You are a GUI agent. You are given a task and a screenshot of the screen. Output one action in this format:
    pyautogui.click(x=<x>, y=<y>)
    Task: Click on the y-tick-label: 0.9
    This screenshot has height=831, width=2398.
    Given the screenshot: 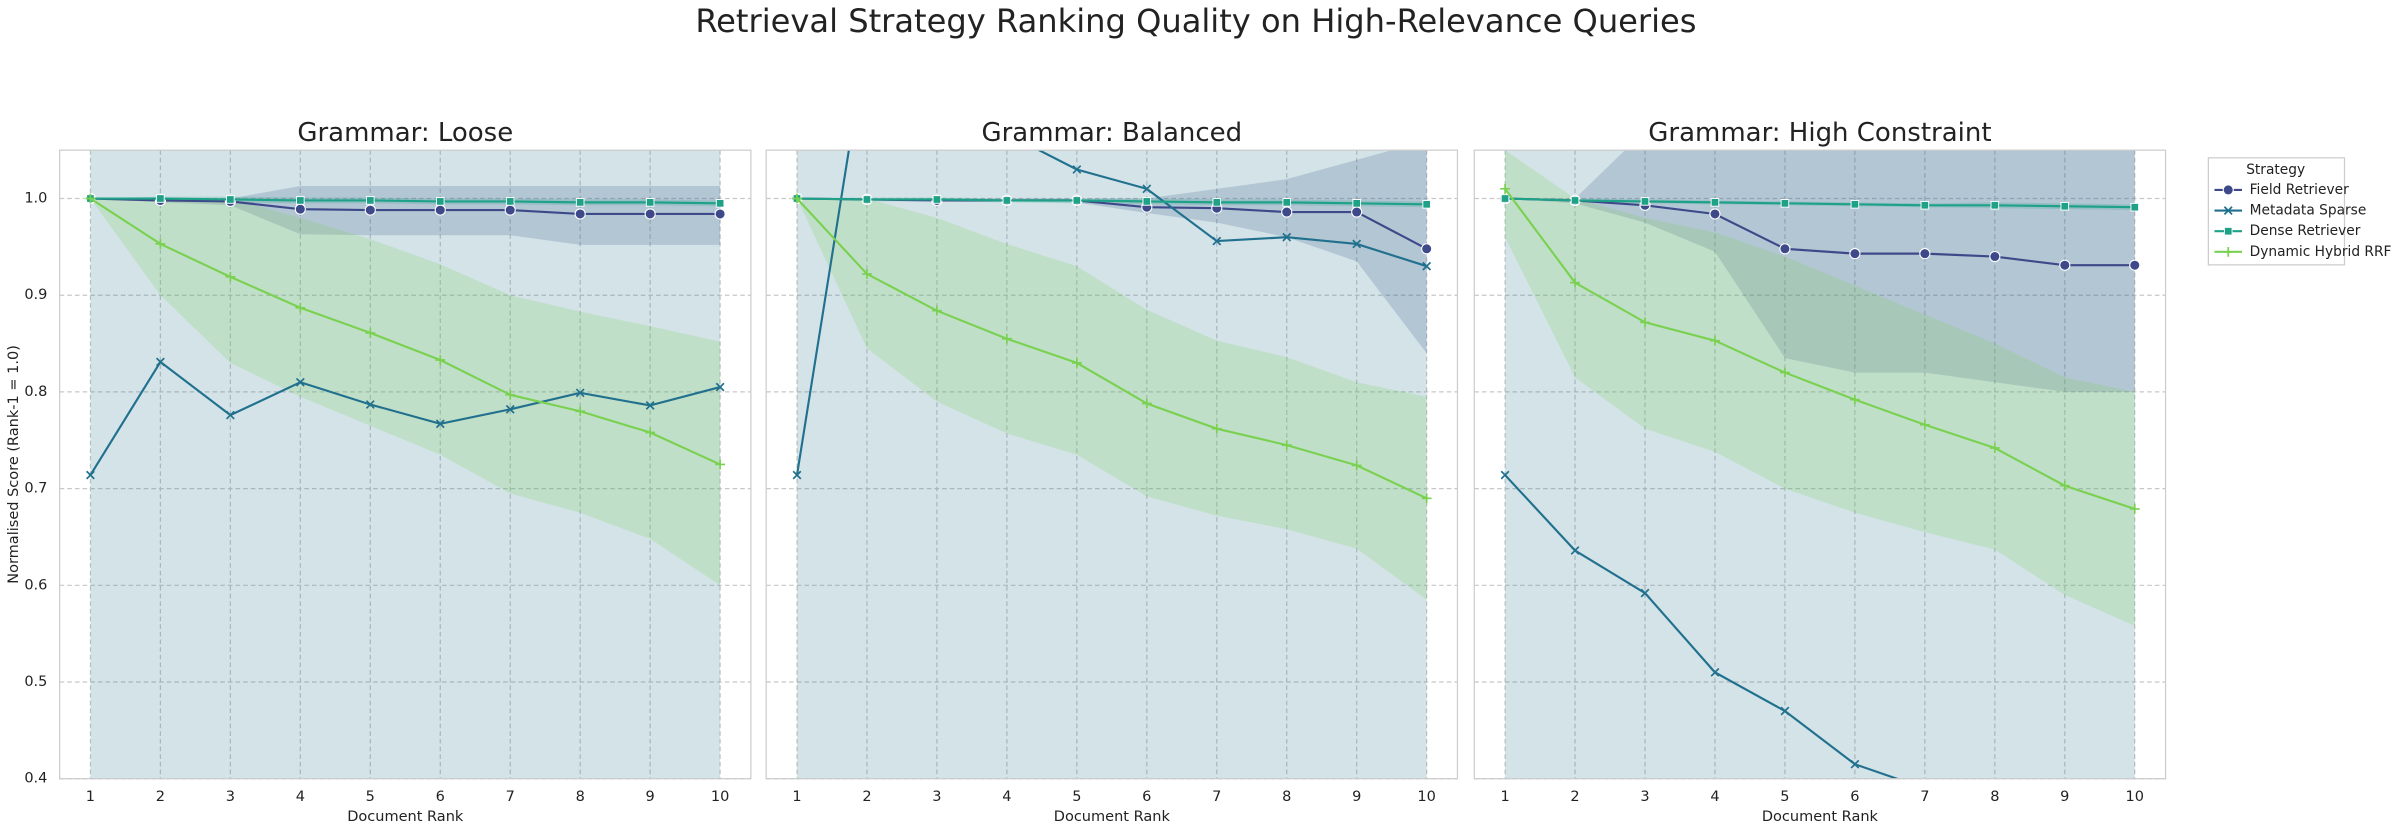 What is the action you would take?
    pyautogui.click(x=35, y=295)
    